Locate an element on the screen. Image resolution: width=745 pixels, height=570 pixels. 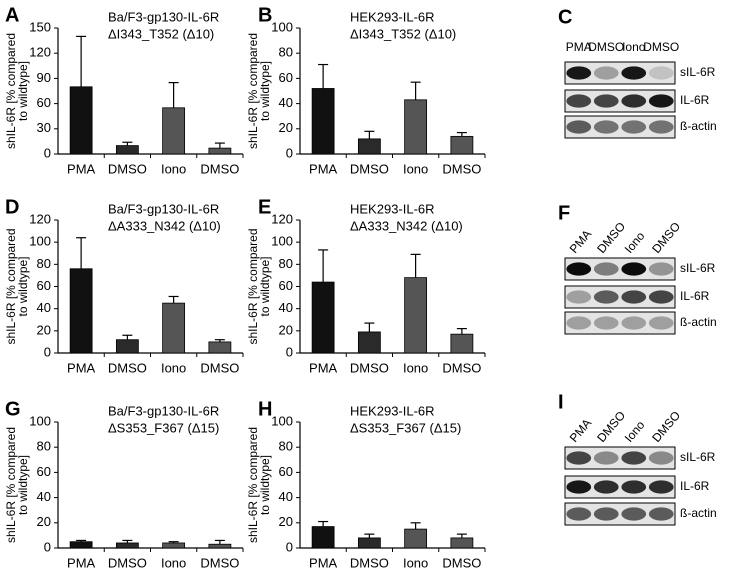
panel-letter: I is located at coordinates (561, 402).